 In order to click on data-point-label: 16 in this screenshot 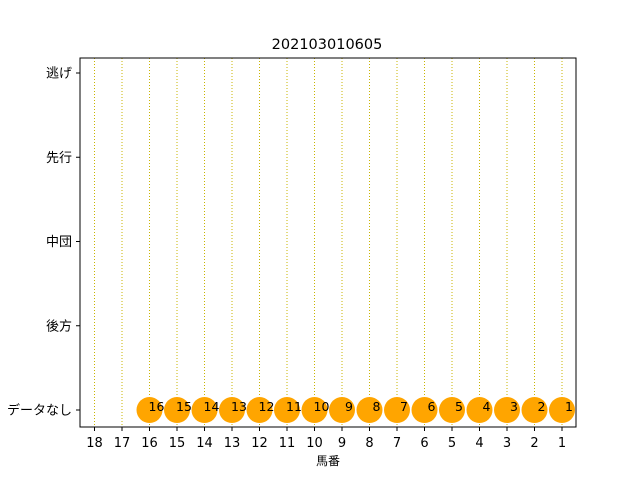, I will do `click(157, 406)`.